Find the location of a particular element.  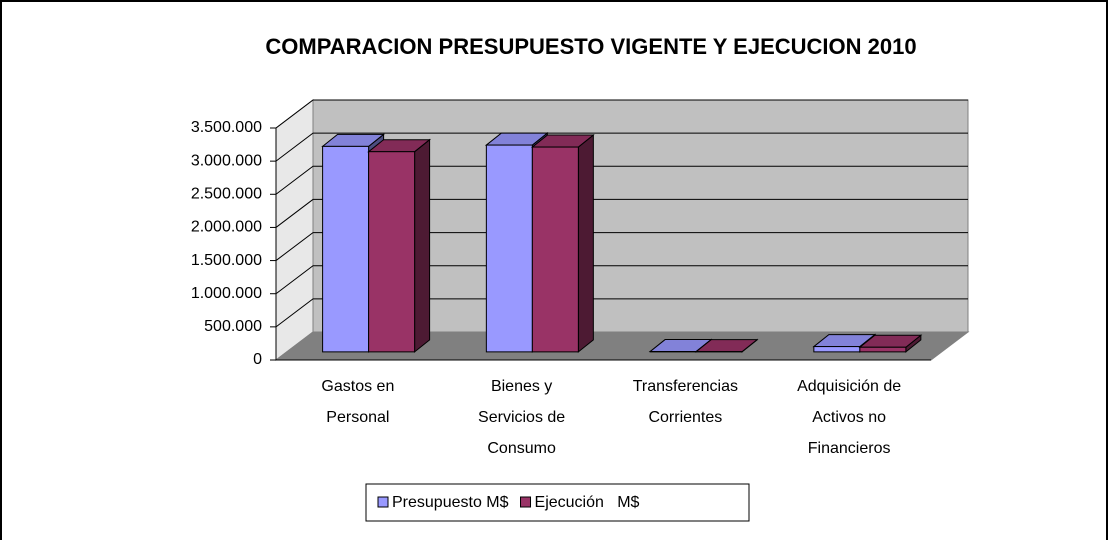

legend-label: Presupuesto M$ is located at coordinates (450, 502).